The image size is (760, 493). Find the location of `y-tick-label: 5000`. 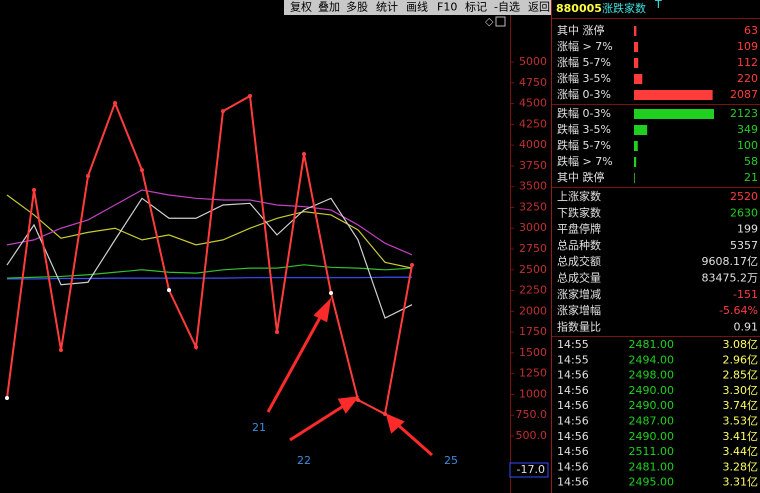

y-tick-label: 5000 is located at coordinates (533, 61).